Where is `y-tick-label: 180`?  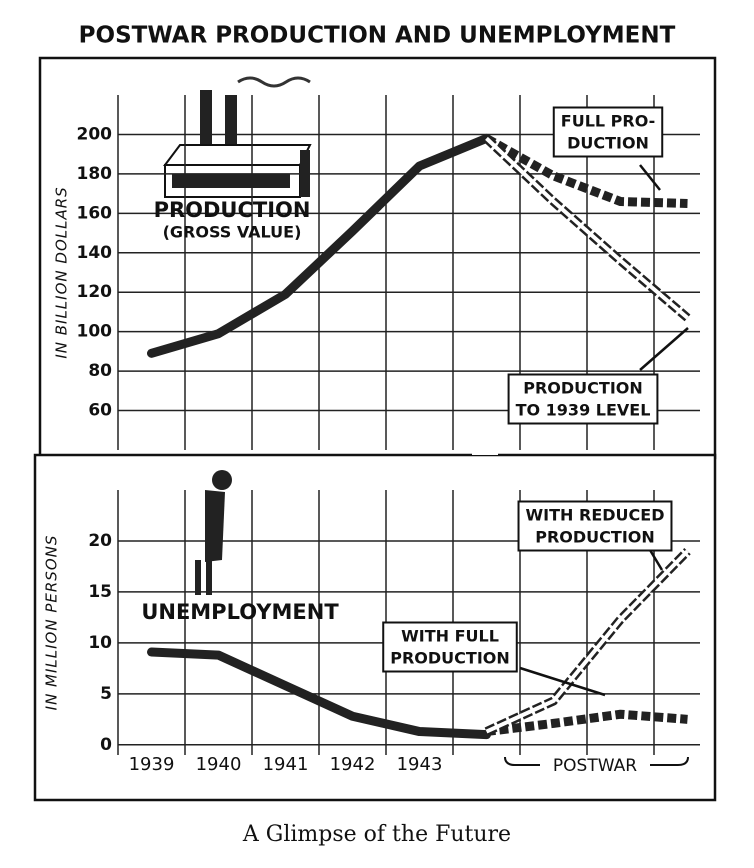
y-tick-label: 180 is located at coordinates (95, 174).